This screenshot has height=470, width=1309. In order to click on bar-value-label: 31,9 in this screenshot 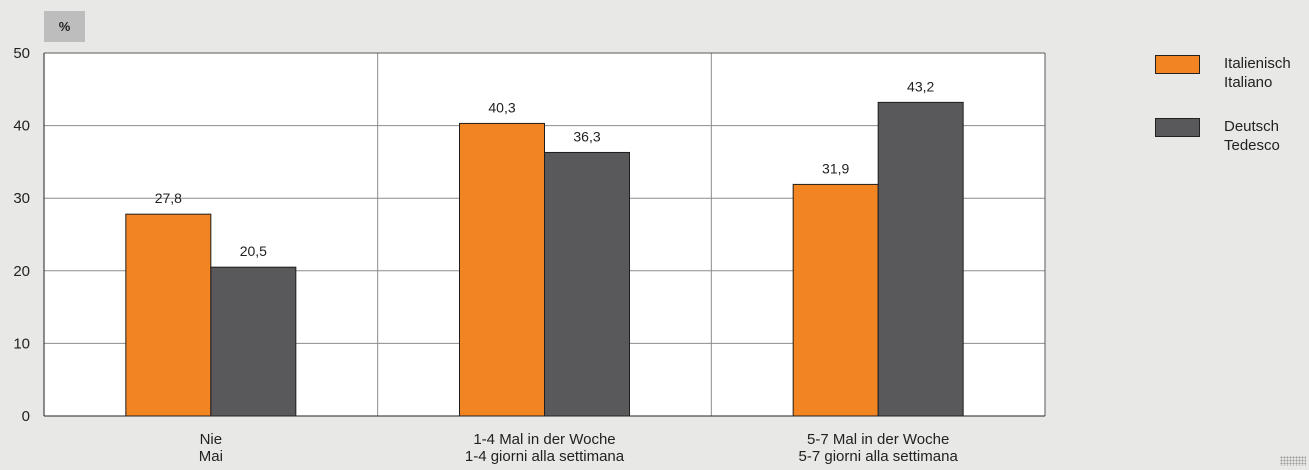, I will do `click(835, 168)`.